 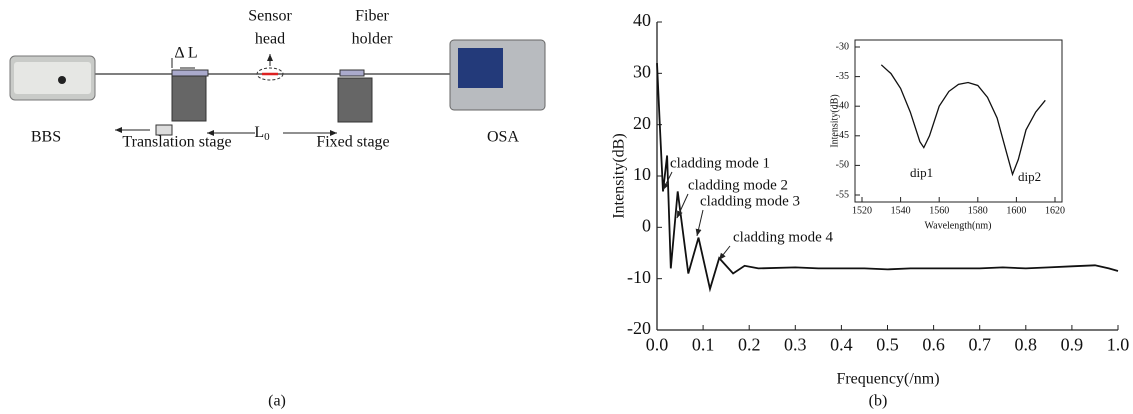 What do you see at coordinates (842, 46) in the screenshot?
I see `y-tick-label: -30` at bounding box center [842, 46].